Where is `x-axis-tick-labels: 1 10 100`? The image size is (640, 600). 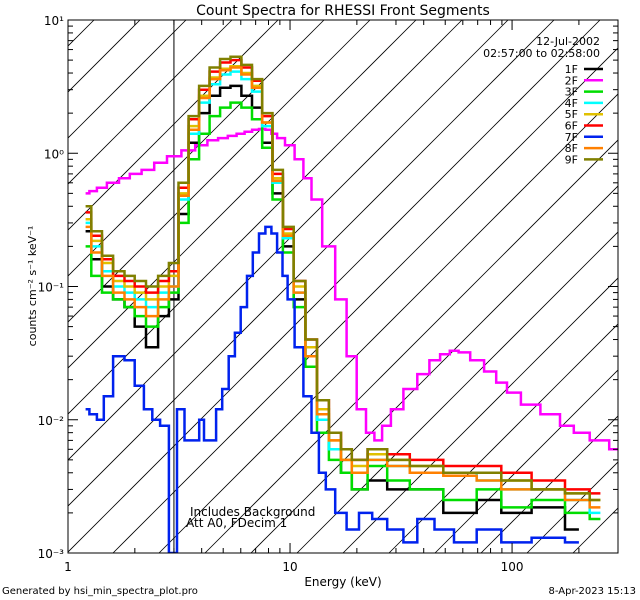 x-axis-tick-labels: 1 10 100 is located at coordinates (293, 567).